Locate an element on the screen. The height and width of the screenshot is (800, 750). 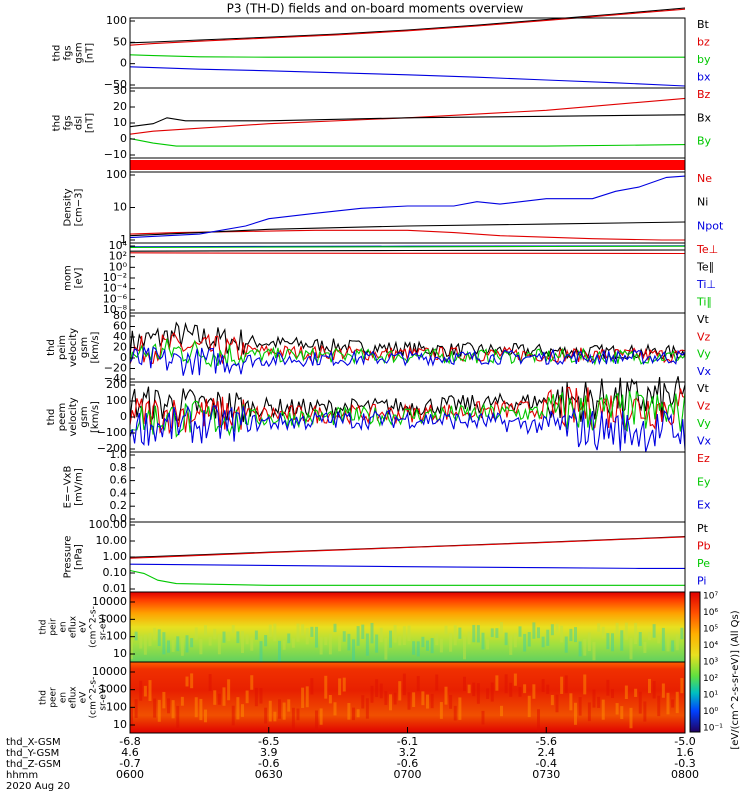
y-tick-label: 80 is located at coordinates (120, 315).